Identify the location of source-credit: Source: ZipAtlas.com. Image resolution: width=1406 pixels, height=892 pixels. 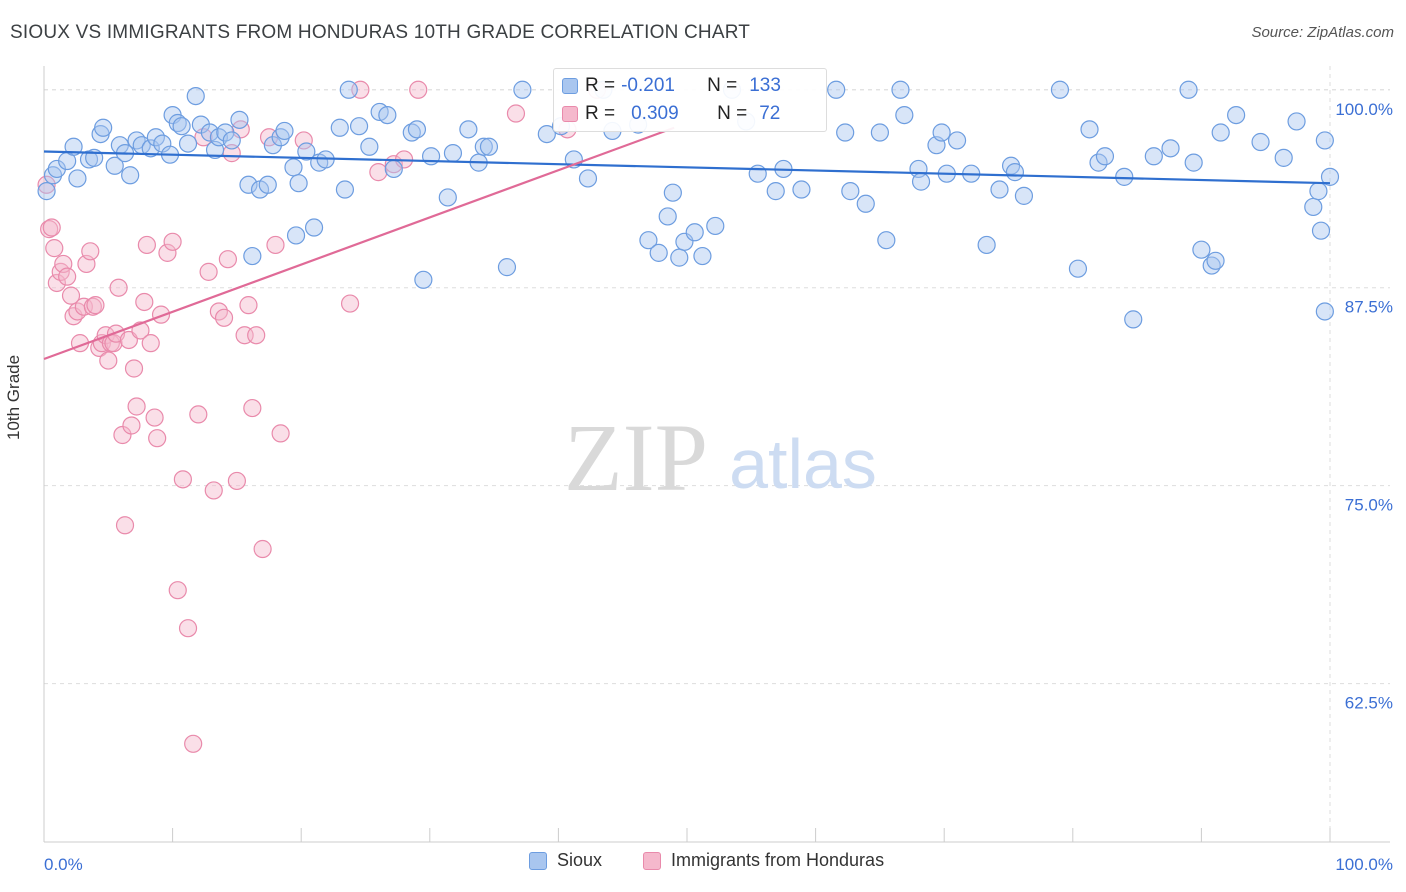
(1322, 32).